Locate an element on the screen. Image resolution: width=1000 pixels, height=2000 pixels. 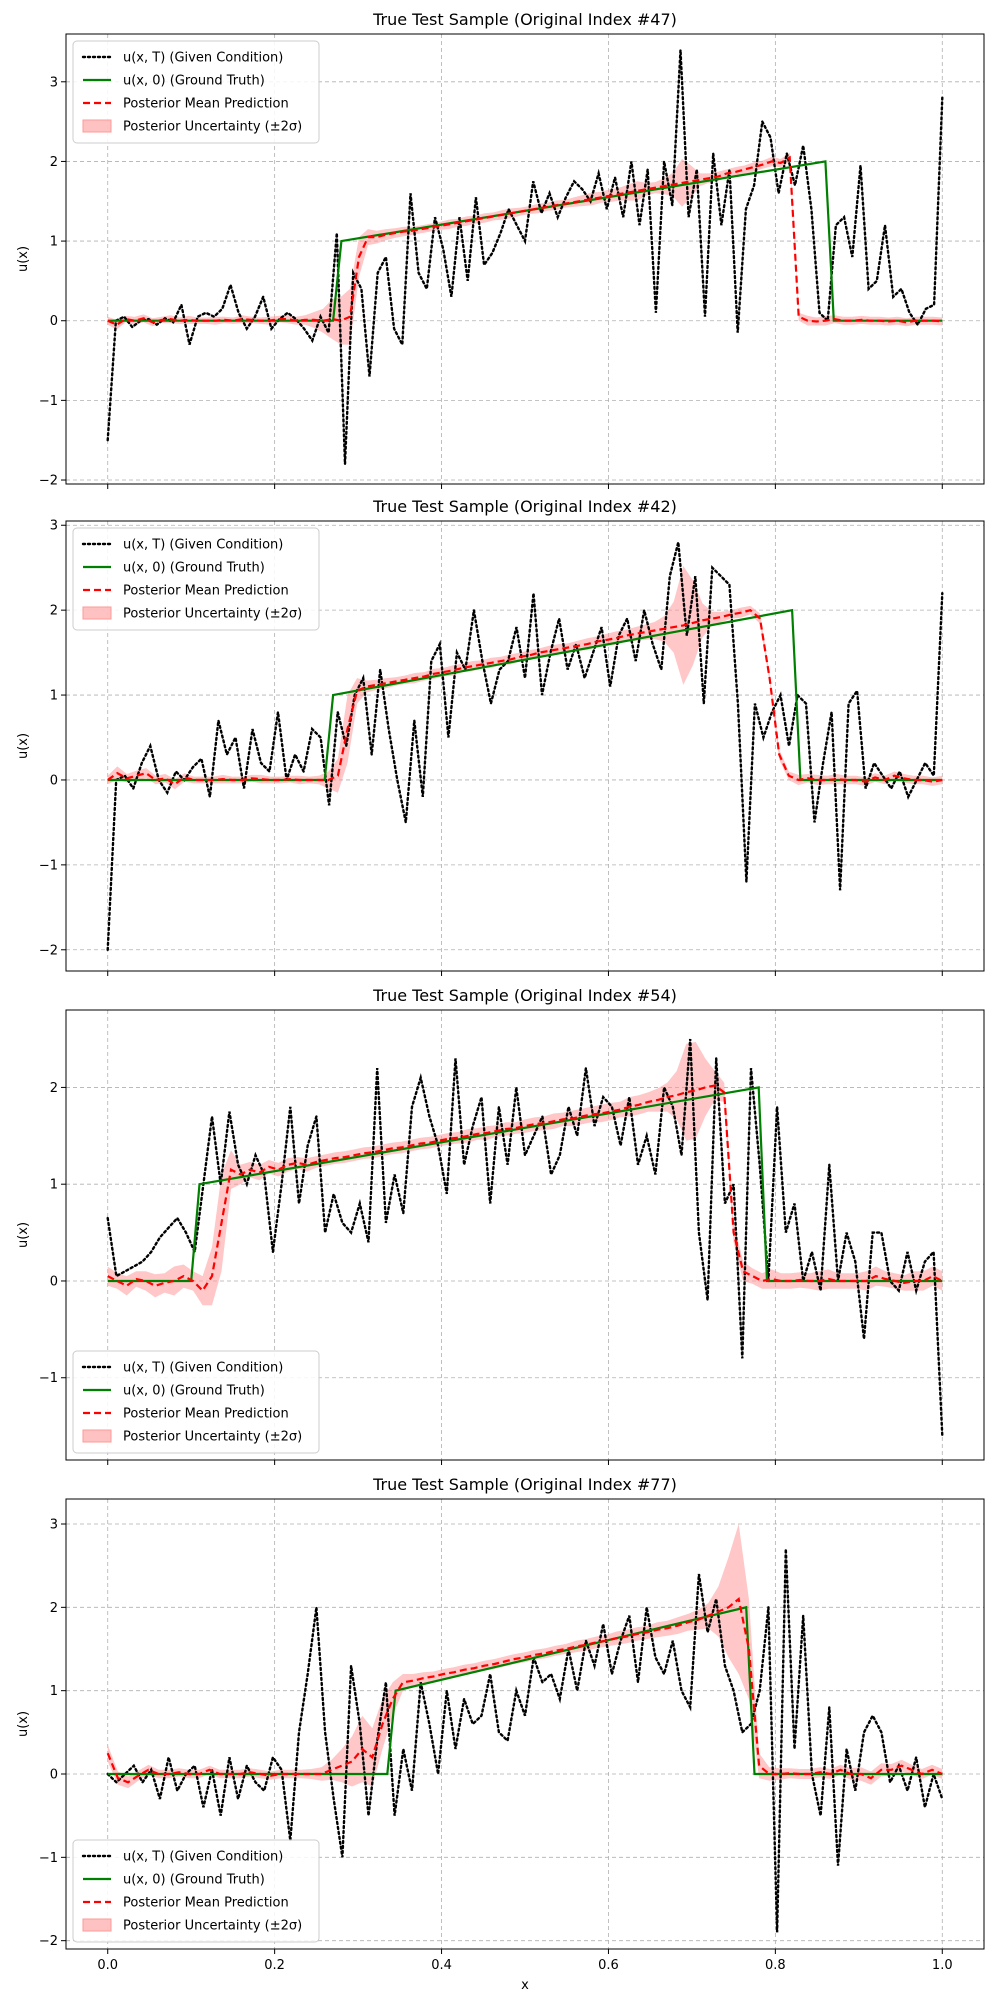
x-axis-label: x is located at coordinates (525, 1985).